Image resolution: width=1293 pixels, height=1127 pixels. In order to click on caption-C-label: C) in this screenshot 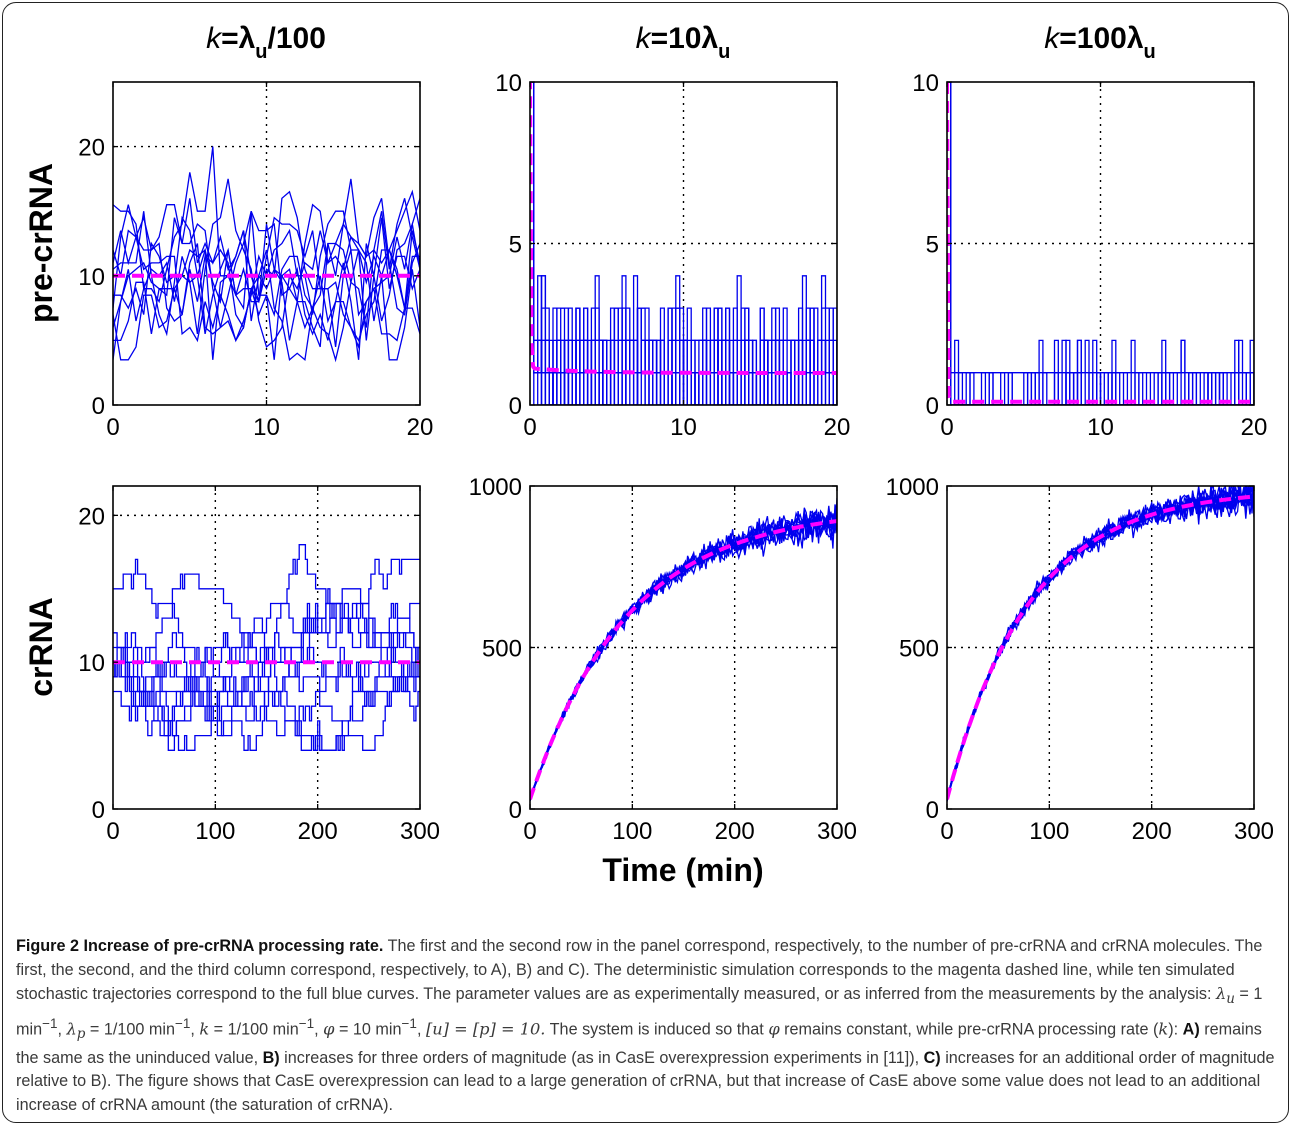, I will do `click(932, 1057)`.